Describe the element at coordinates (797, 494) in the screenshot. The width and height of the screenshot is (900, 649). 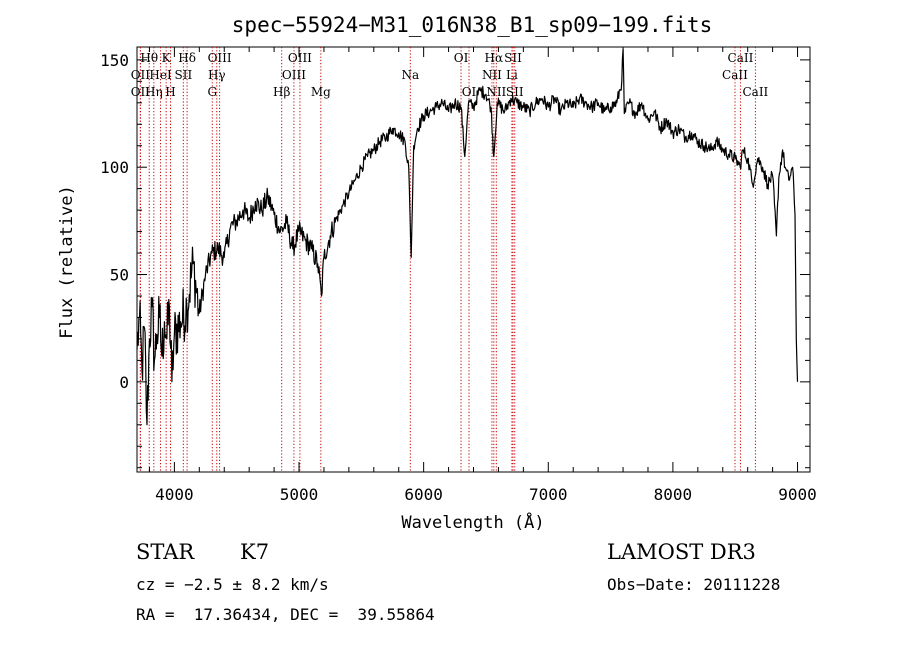
I see `x-tick-label-5: 9000` at that location.